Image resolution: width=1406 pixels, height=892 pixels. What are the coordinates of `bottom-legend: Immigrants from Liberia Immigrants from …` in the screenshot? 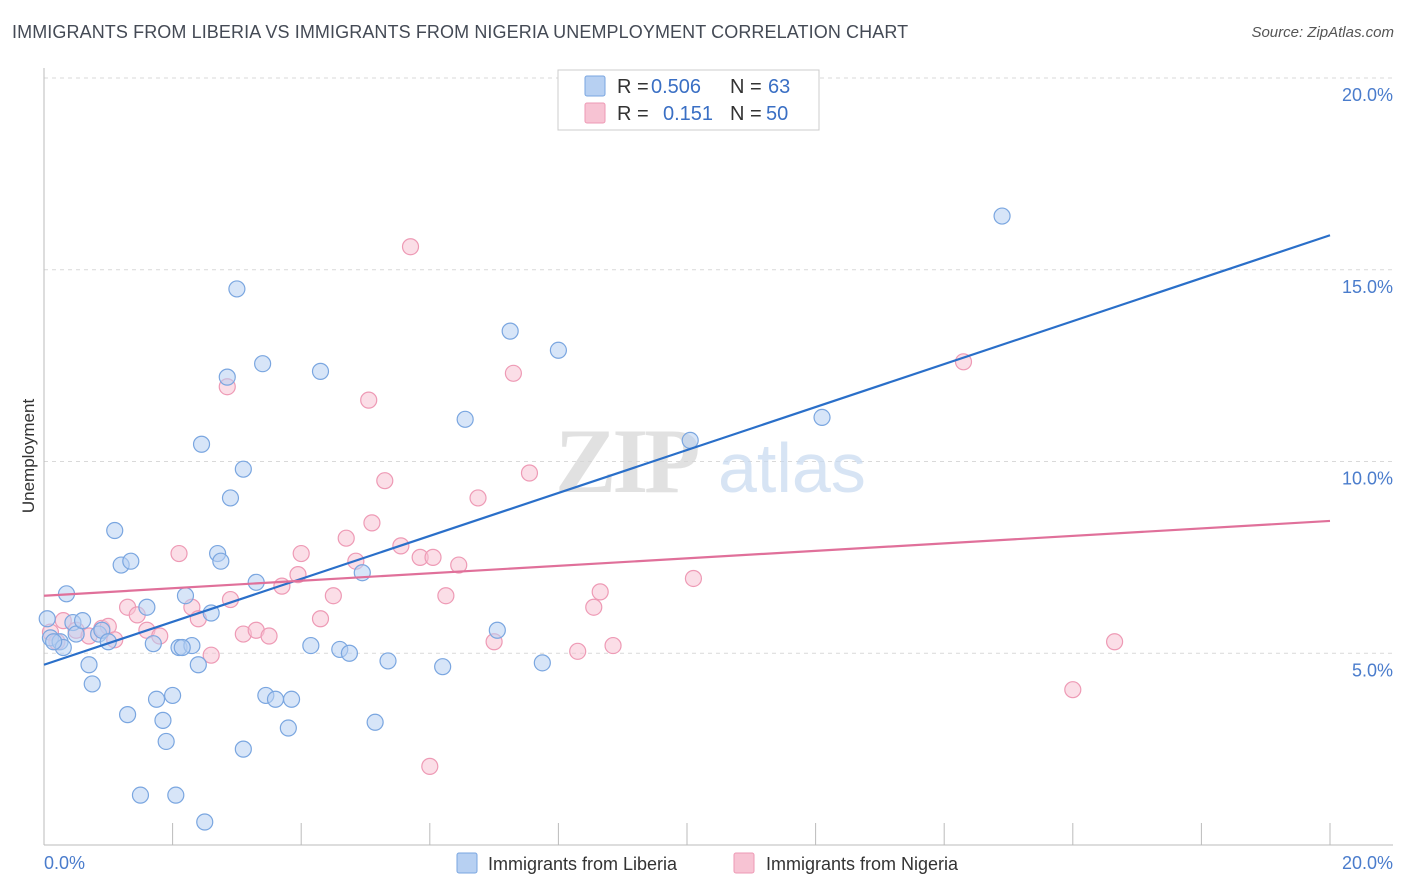 It's located at (707, 863).